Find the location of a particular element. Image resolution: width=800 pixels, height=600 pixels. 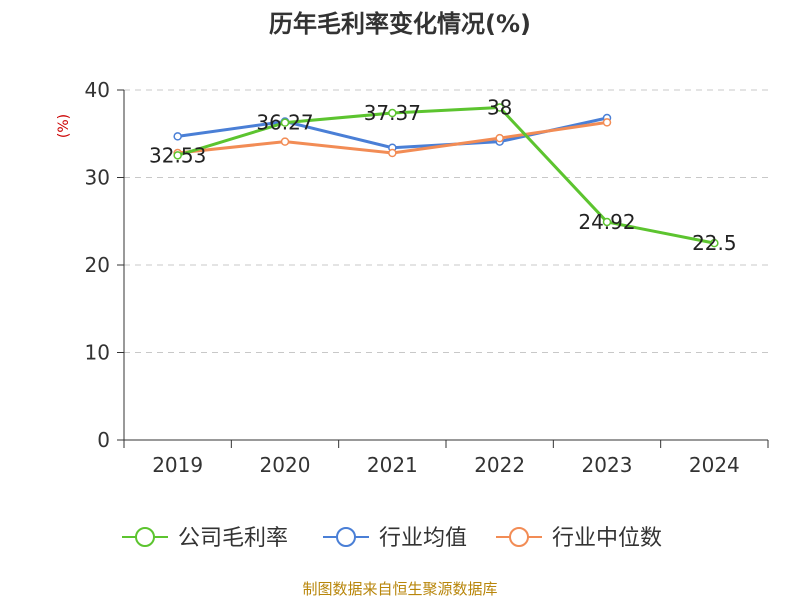

data-label: 37.37 is located at coordinates (392, 113).